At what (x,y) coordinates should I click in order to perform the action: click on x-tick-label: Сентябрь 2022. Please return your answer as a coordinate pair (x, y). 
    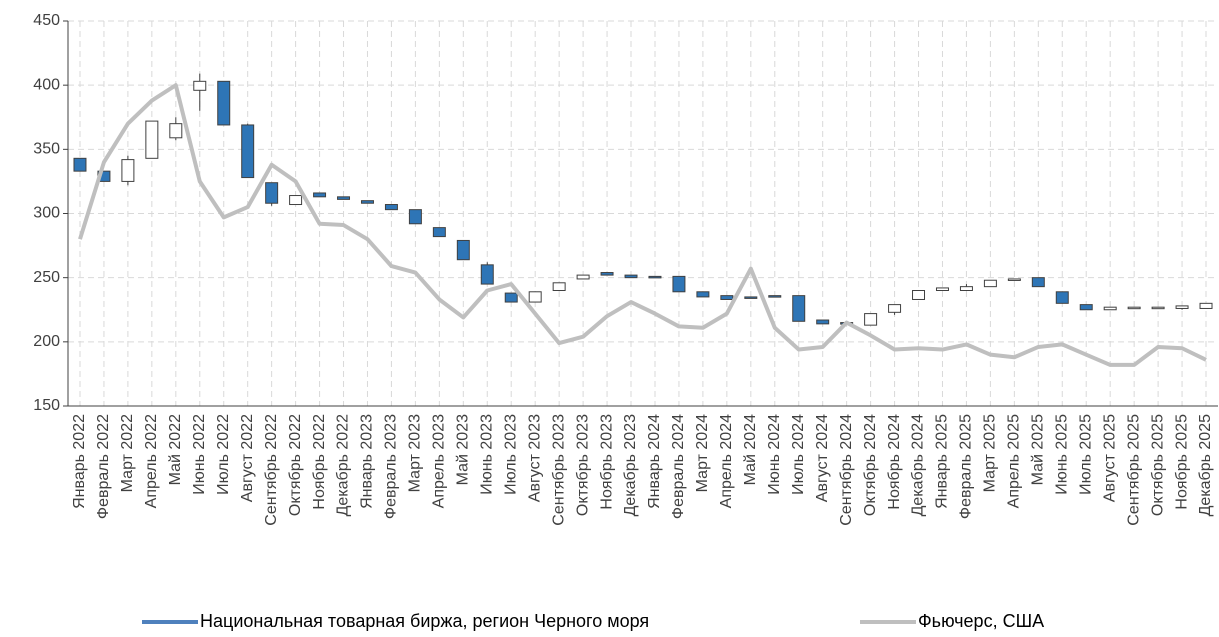
    Looking at the image, I should click on (271, 470).